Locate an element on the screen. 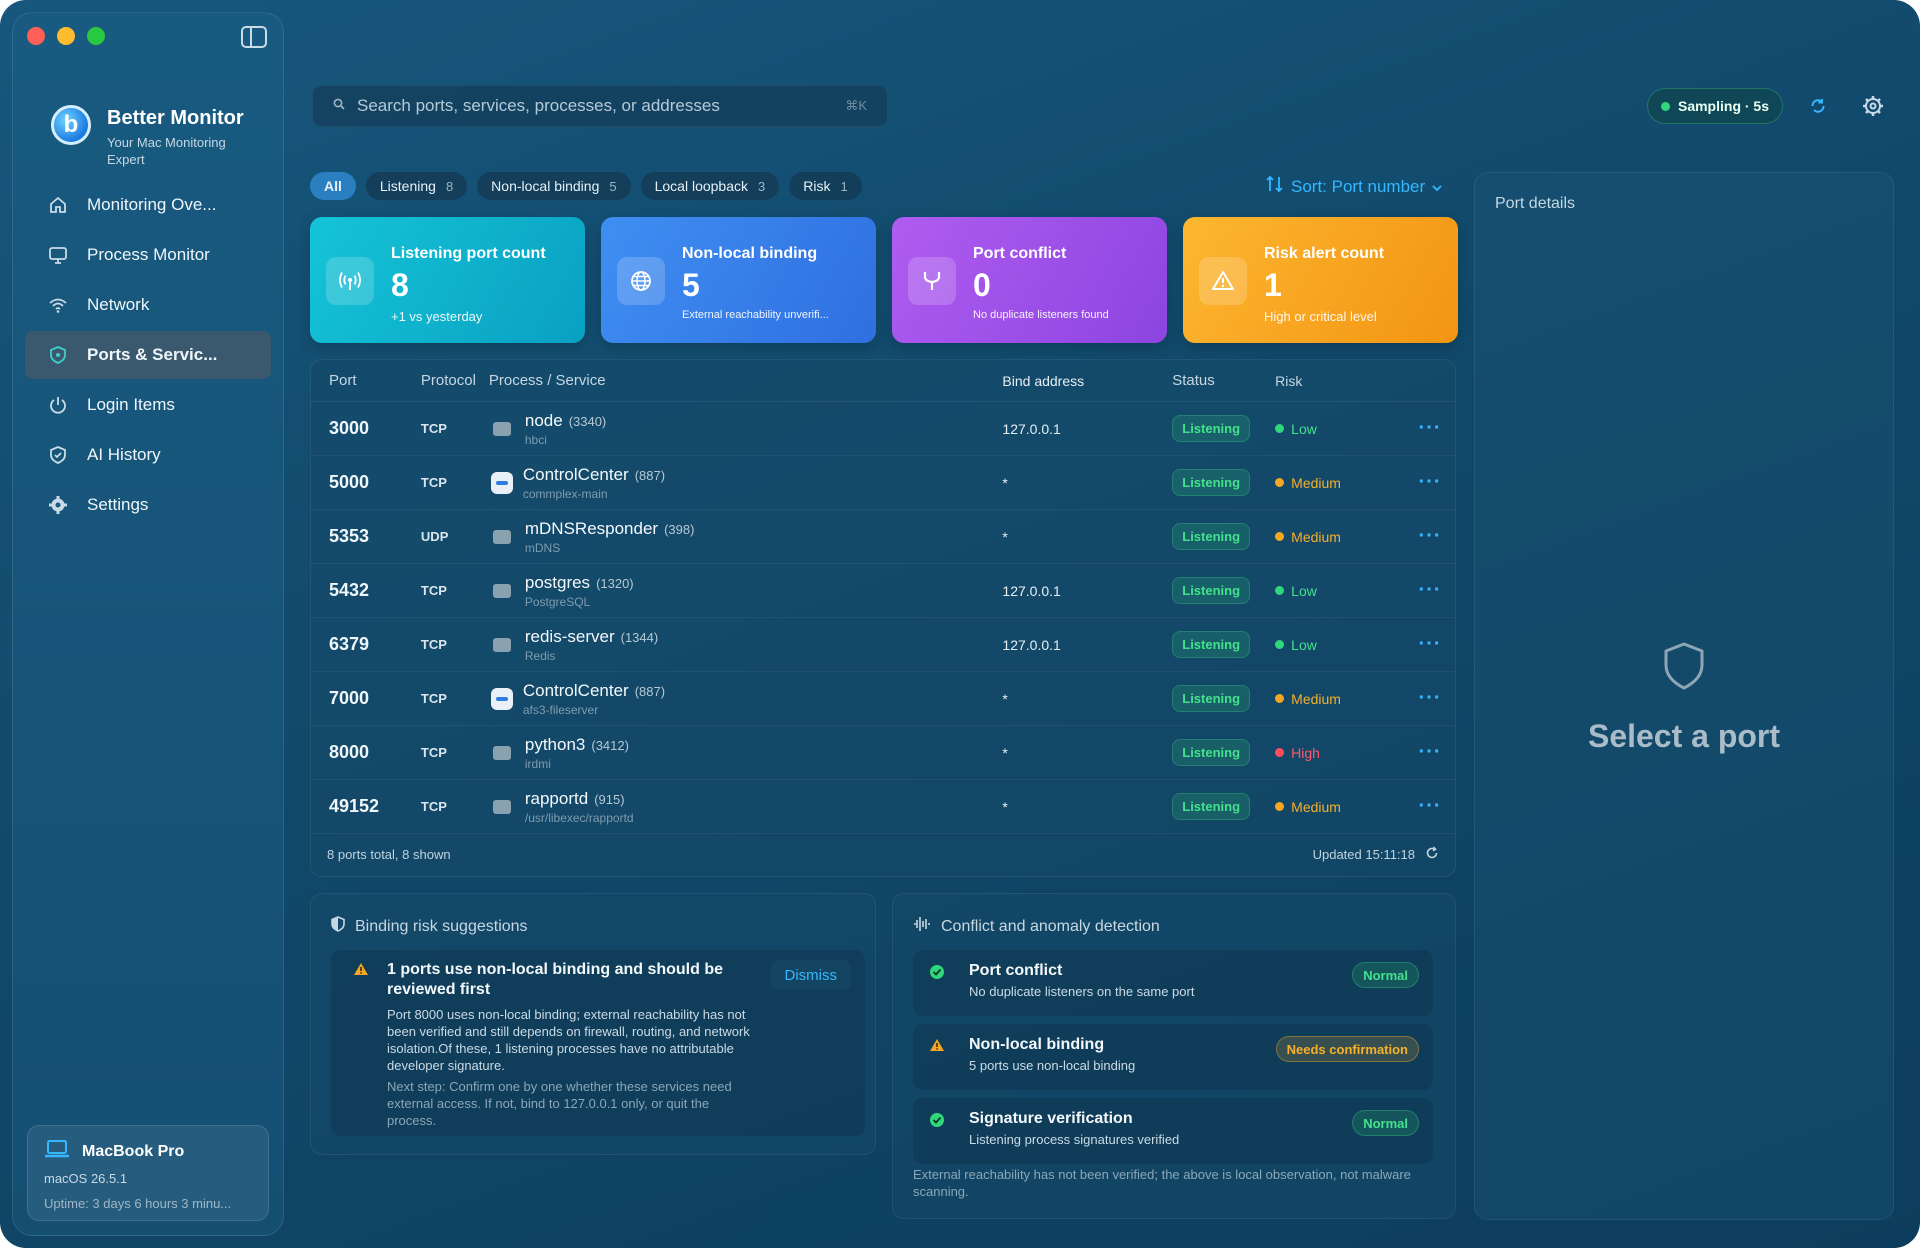 Image resolution: width=1920 pixels, height=1248 pixels. panel-title: Port details is located at coordinates (1535, 203).